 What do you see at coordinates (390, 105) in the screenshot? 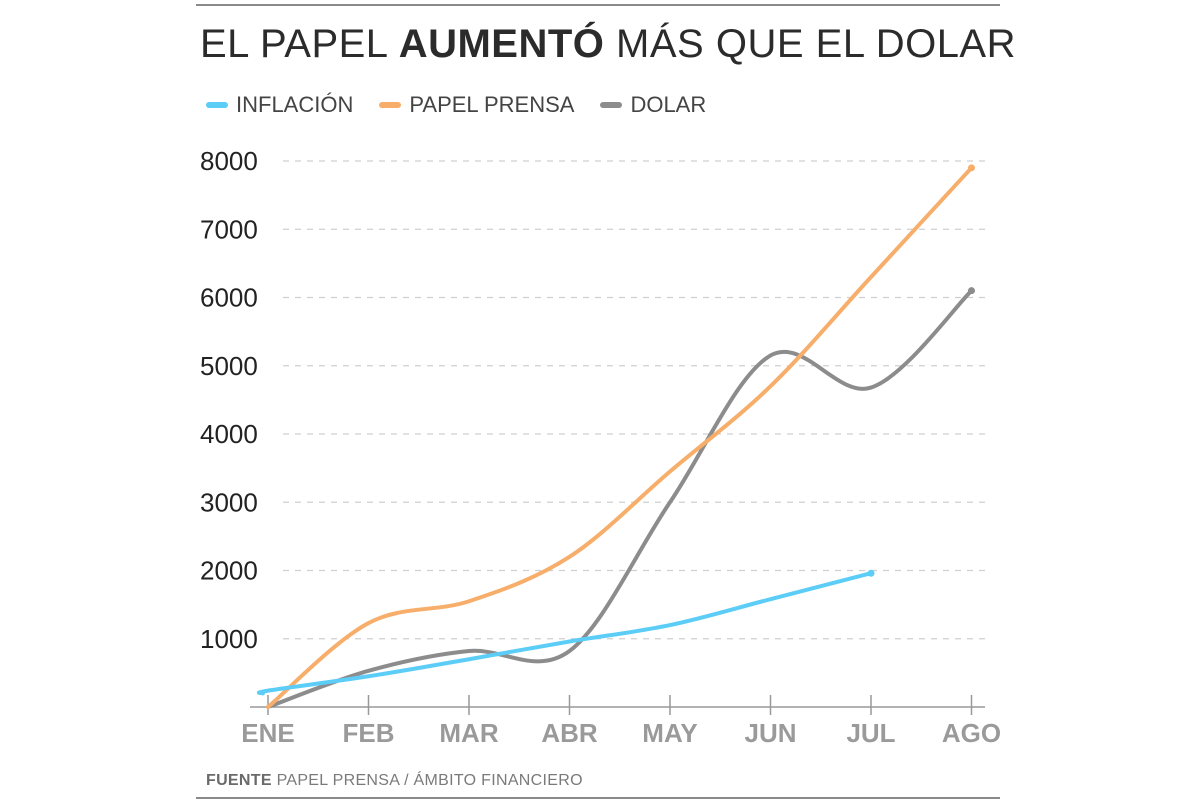
I see `legend-swatch-papel` at bounding box center [390, 105].